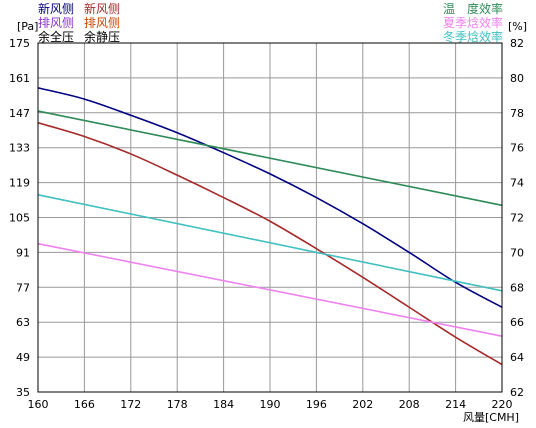 The image size is (536, 428). What do you see at coordinates (473, 8) in the screenshot?
I see `legend-right-item: 温 度效率` at bounding box center [473, 8].